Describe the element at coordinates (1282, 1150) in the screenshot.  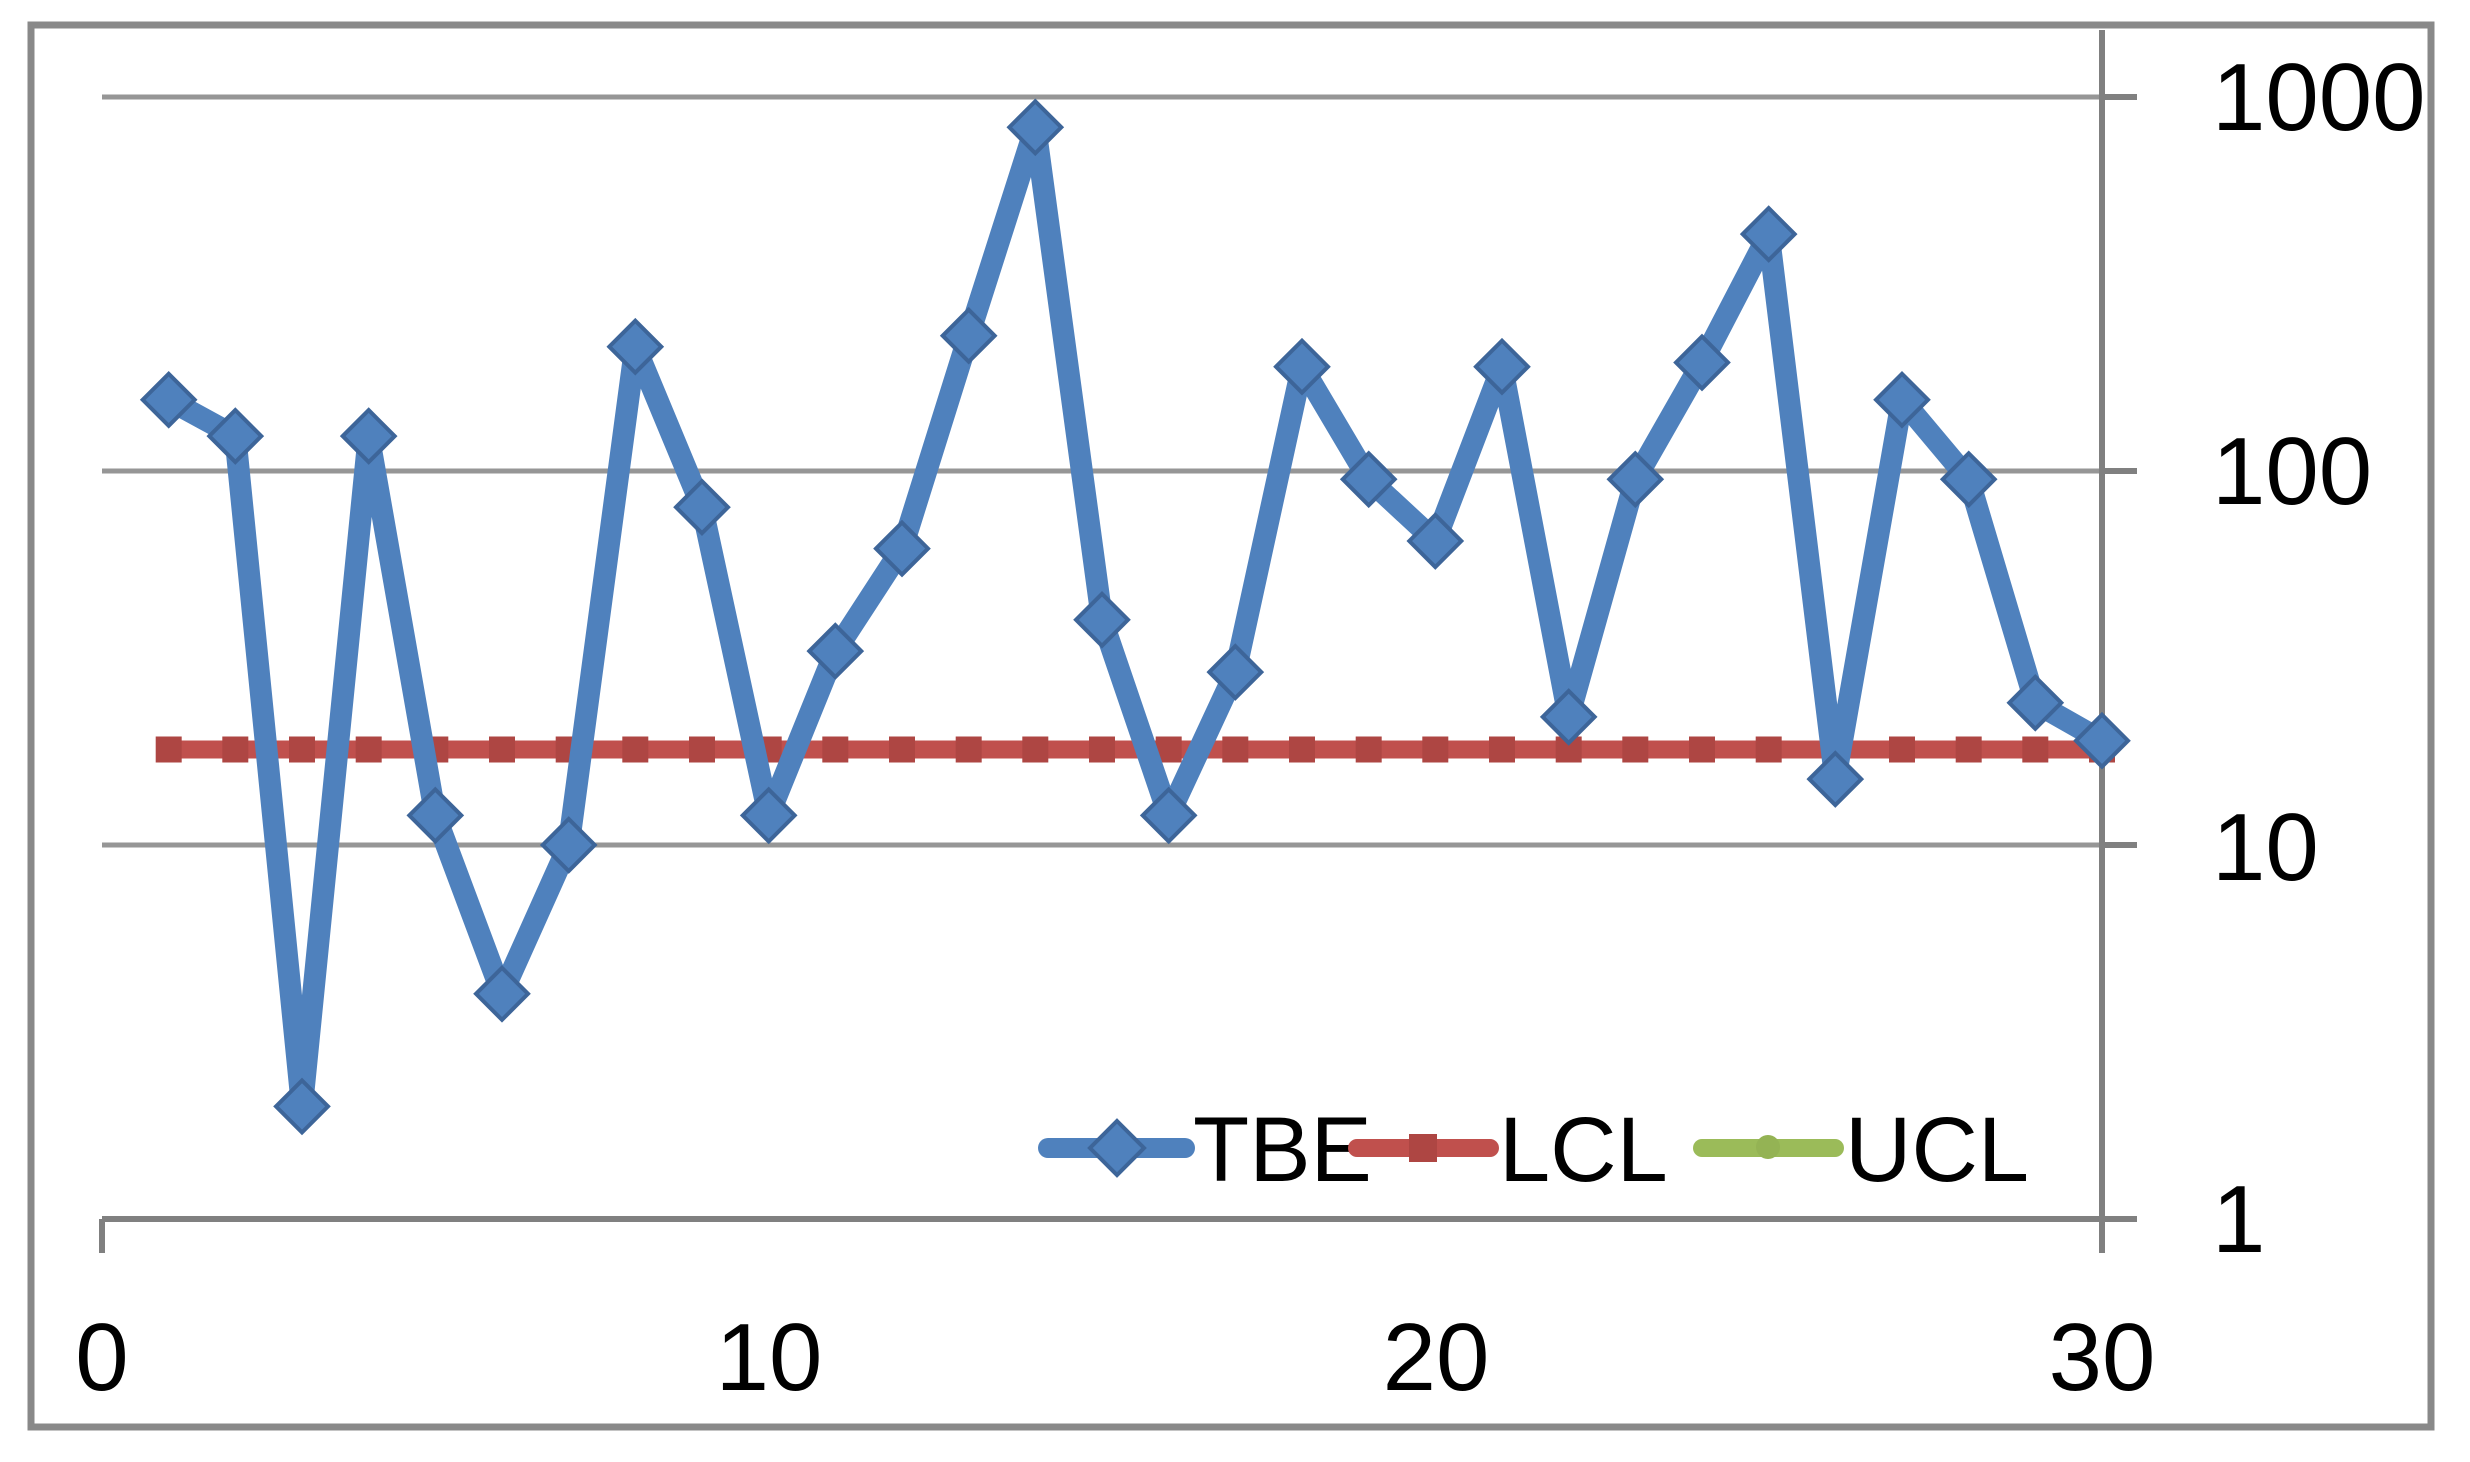
I see `legend-label-tbe: TBE` at that location.